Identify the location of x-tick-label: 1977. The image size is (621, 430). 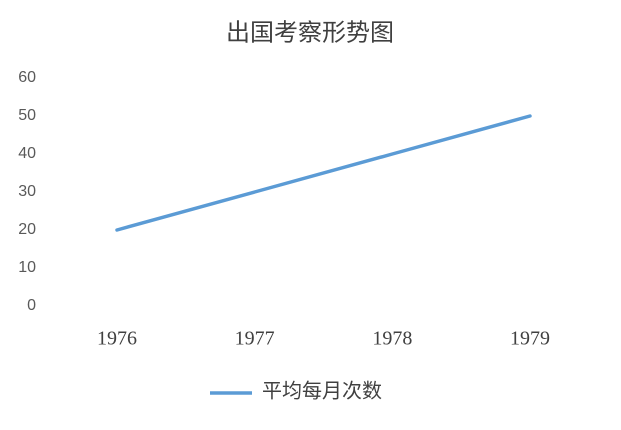
(255, 339).